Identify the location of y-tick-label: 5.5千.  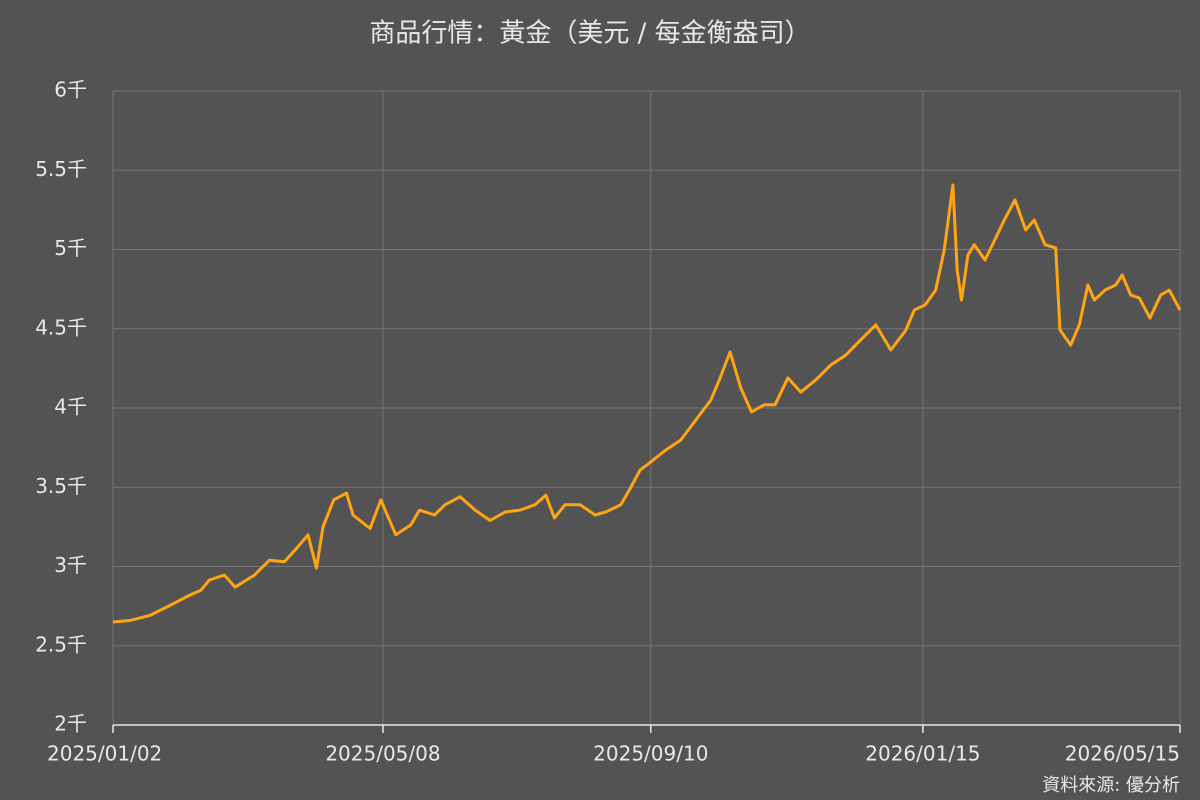
(61, 169).